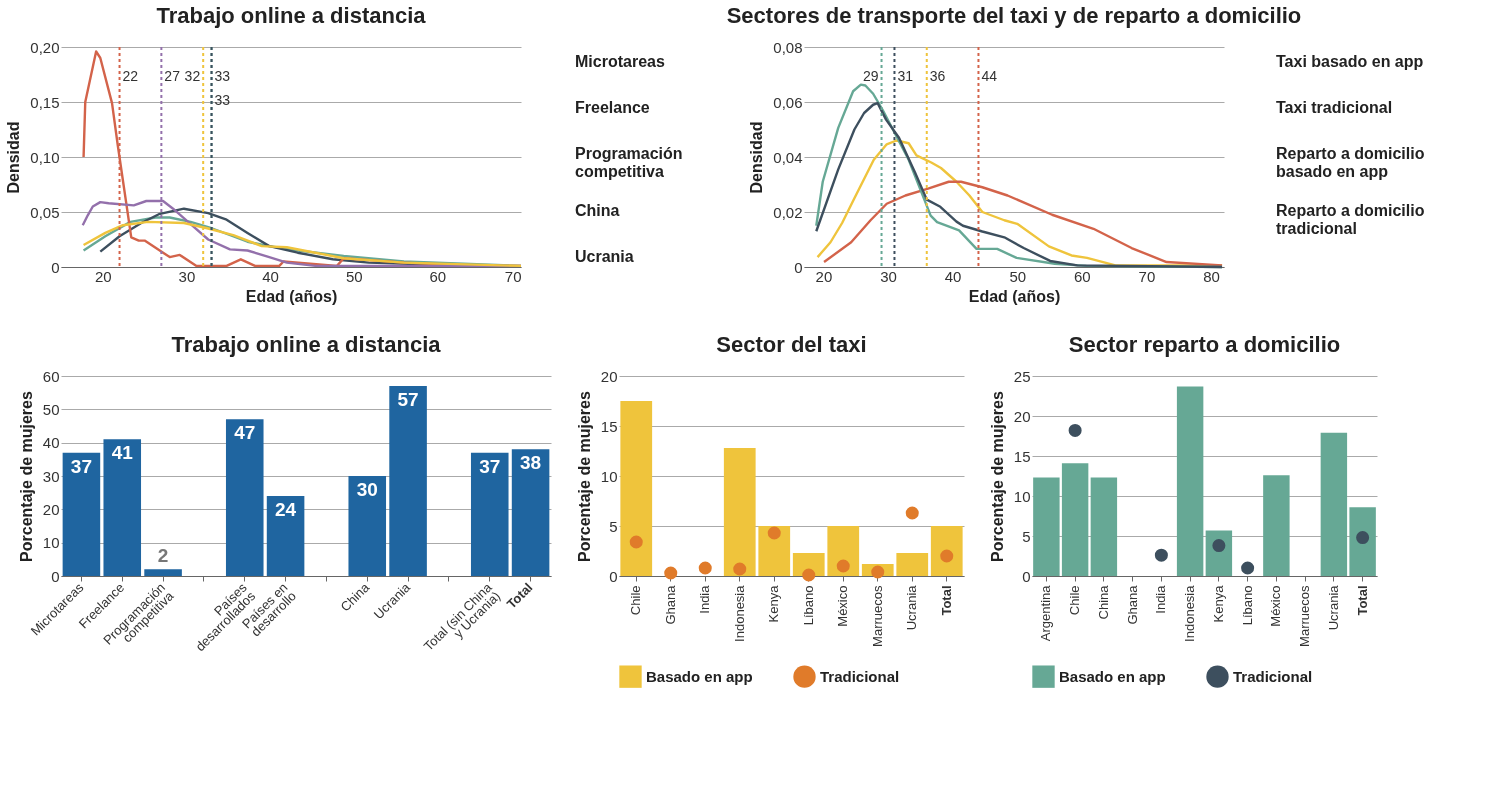 The height and width of the screenshot is (807, 1509). What do you see at coordinates (172, 76) in the screenshot?
I see `ref-line-label: 27` at bounding box center [172, 76].